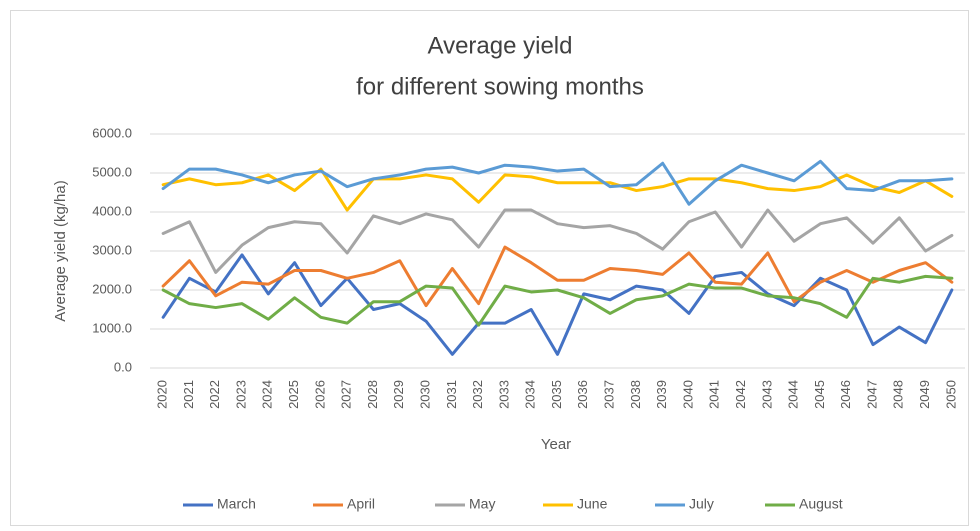 The height and width of the screenshot is (531, 980). What do you see at coordinates (609, 394) in the screenshot?
I see `x-tick-label: 2037` at bounding box center [609, 394].